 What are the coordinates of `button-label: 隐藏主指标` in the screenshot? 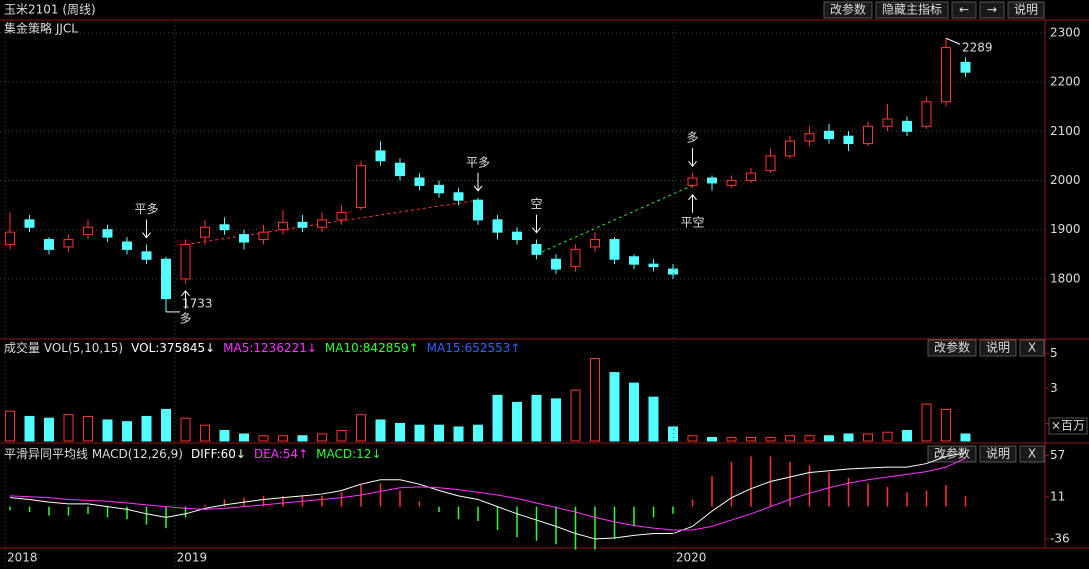 It's located at (912, 9).